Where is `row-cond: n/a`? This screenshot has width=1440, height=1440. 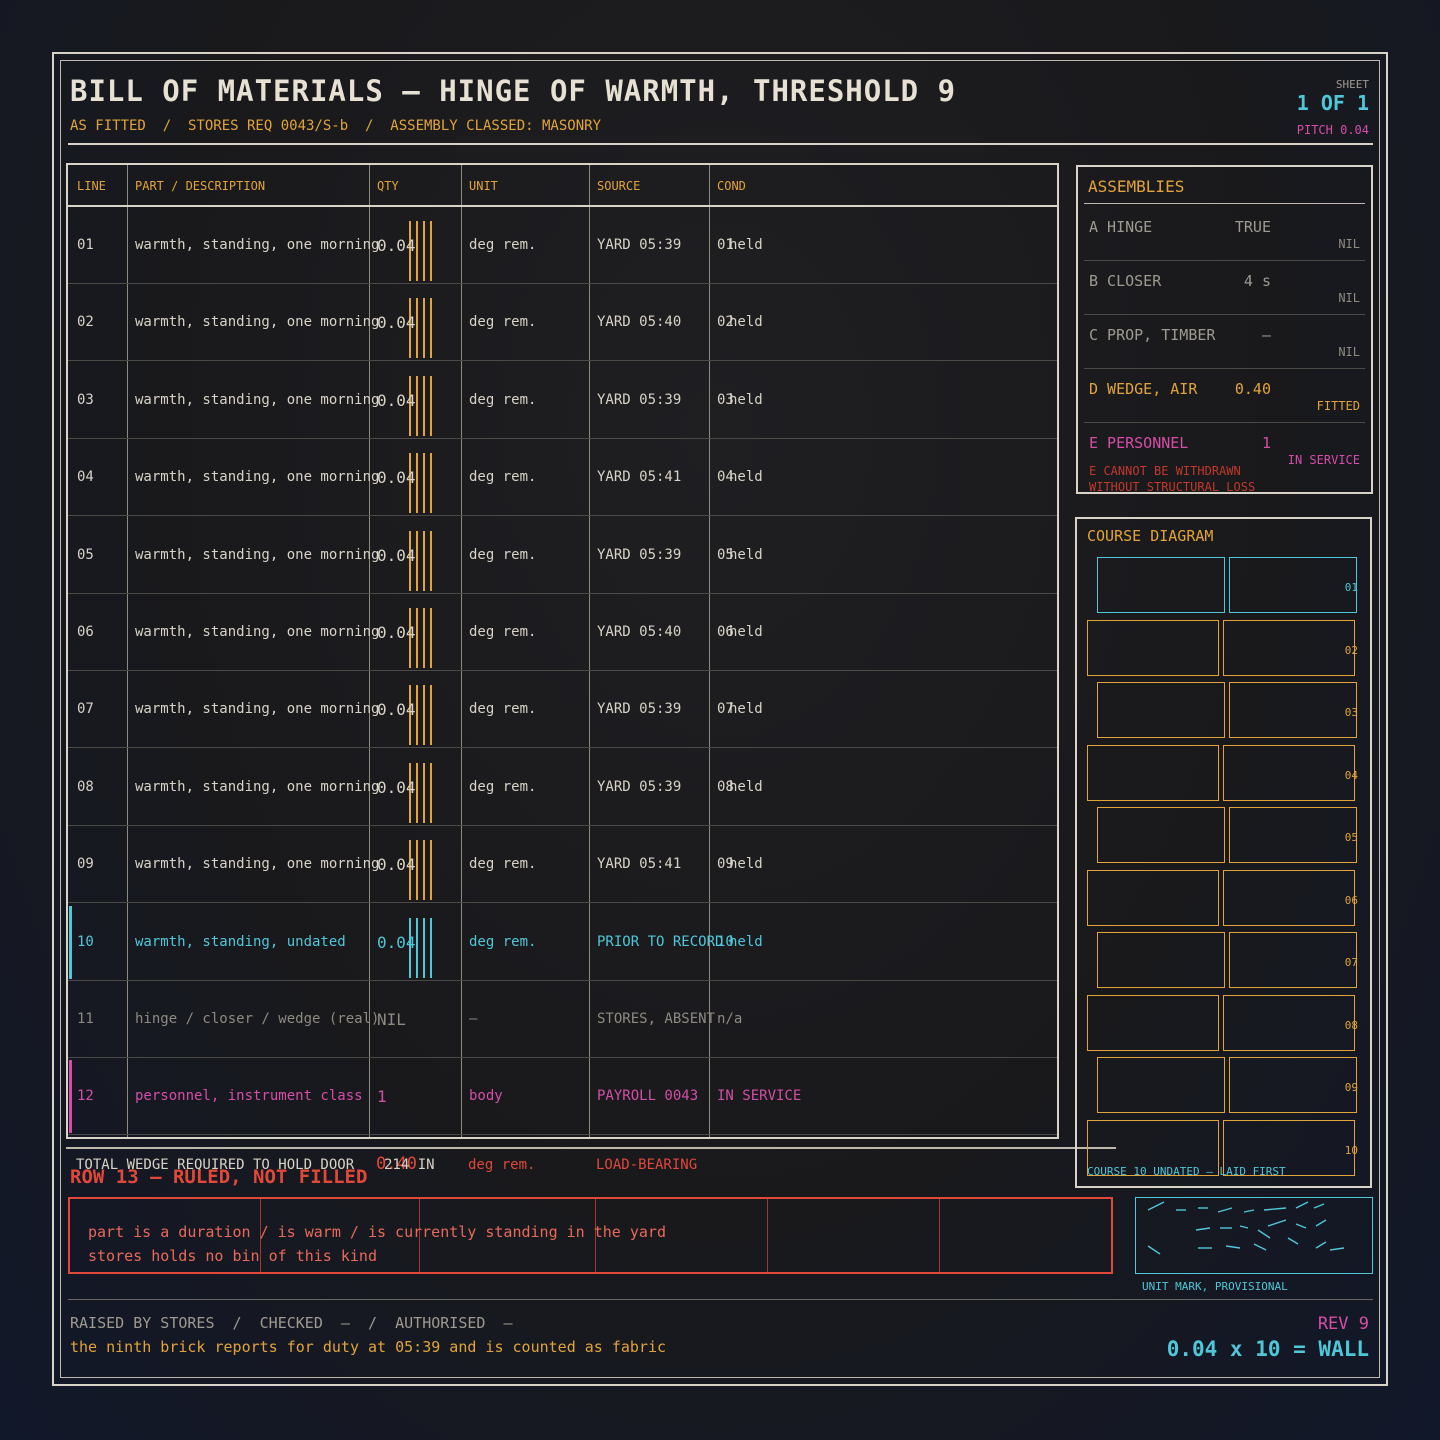
row-cond: n/a is located at coordinates (730, 1019).